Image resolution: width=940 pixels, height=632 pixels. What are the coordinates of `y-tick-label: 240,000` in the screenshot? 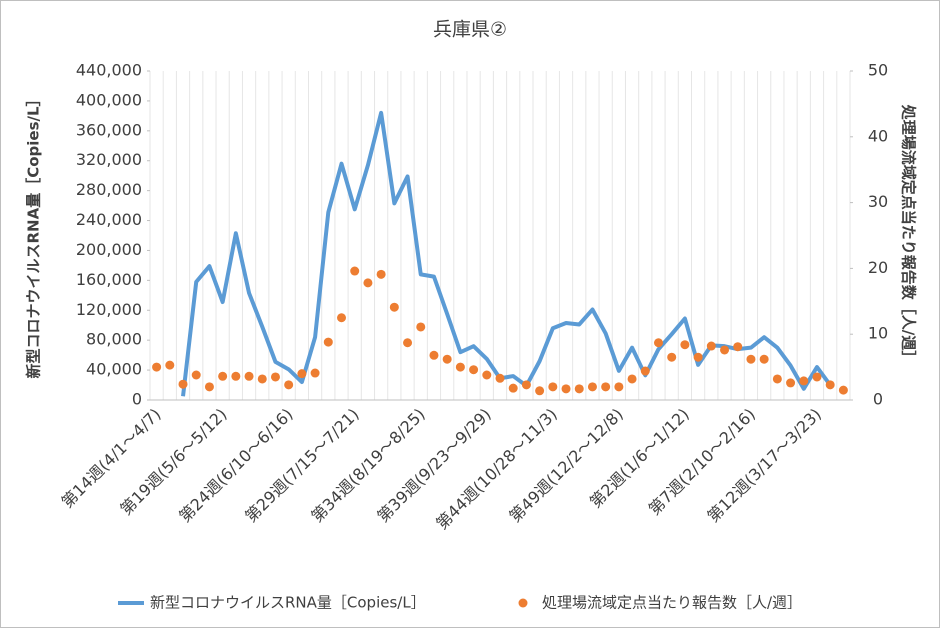 It's located at (109, 219).